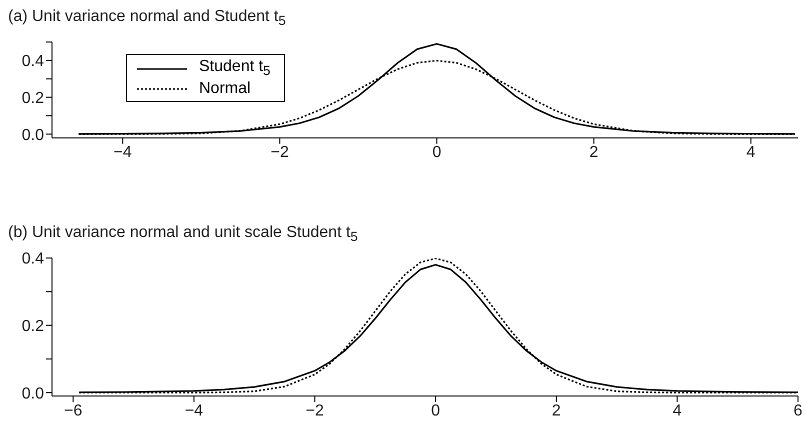  What do you see at coordinates (183, 235) in the screenshot?
I see `chart-title: (b) Unit variance normal and unit scale Student t$_{5}$` at bounding box center [183, 235].